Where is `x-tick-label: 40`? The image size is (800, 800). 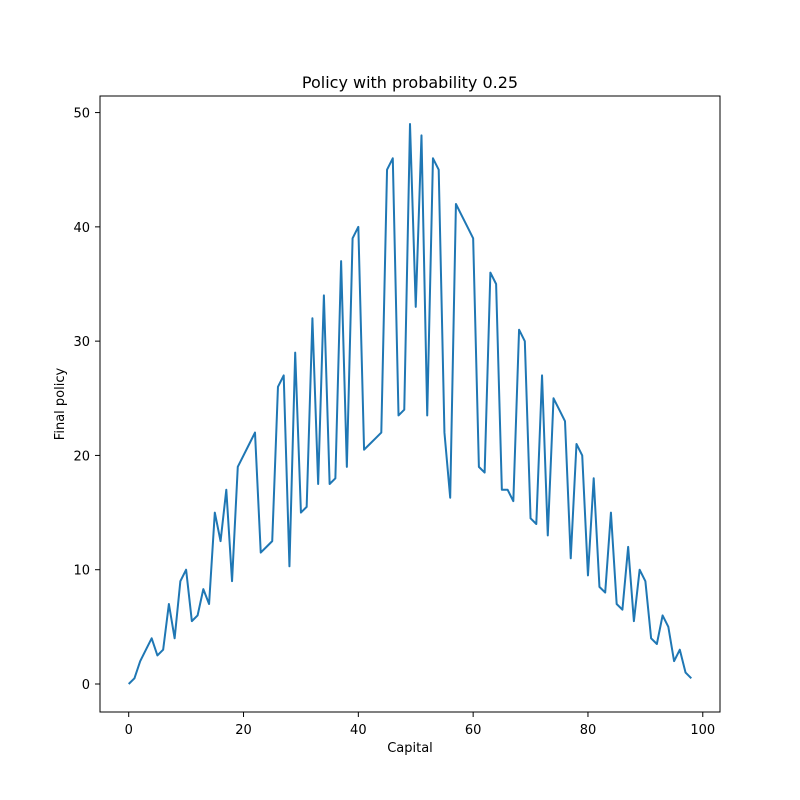
x-tick-label: 40 is located at coordinates (358, 730).